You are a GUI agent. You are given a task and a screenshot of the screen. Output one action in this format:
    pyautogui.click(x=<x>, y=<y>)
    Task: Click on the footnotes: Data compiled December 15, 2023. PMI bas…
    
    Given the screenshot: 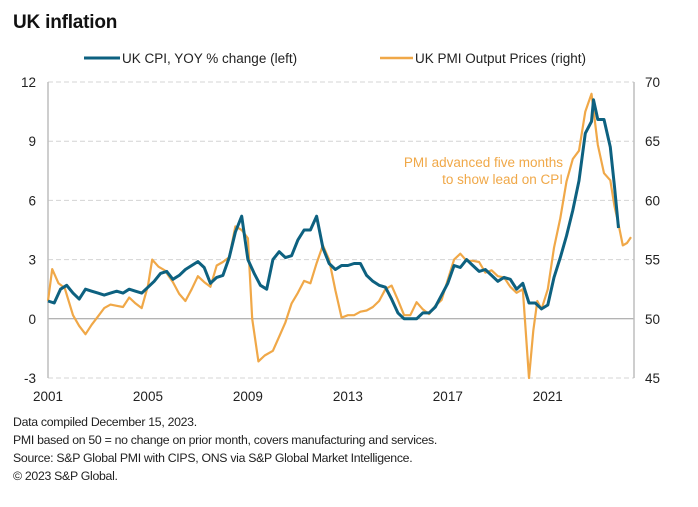 What is the action you would take?
    pyautogui.click(x=225, y=449)
    